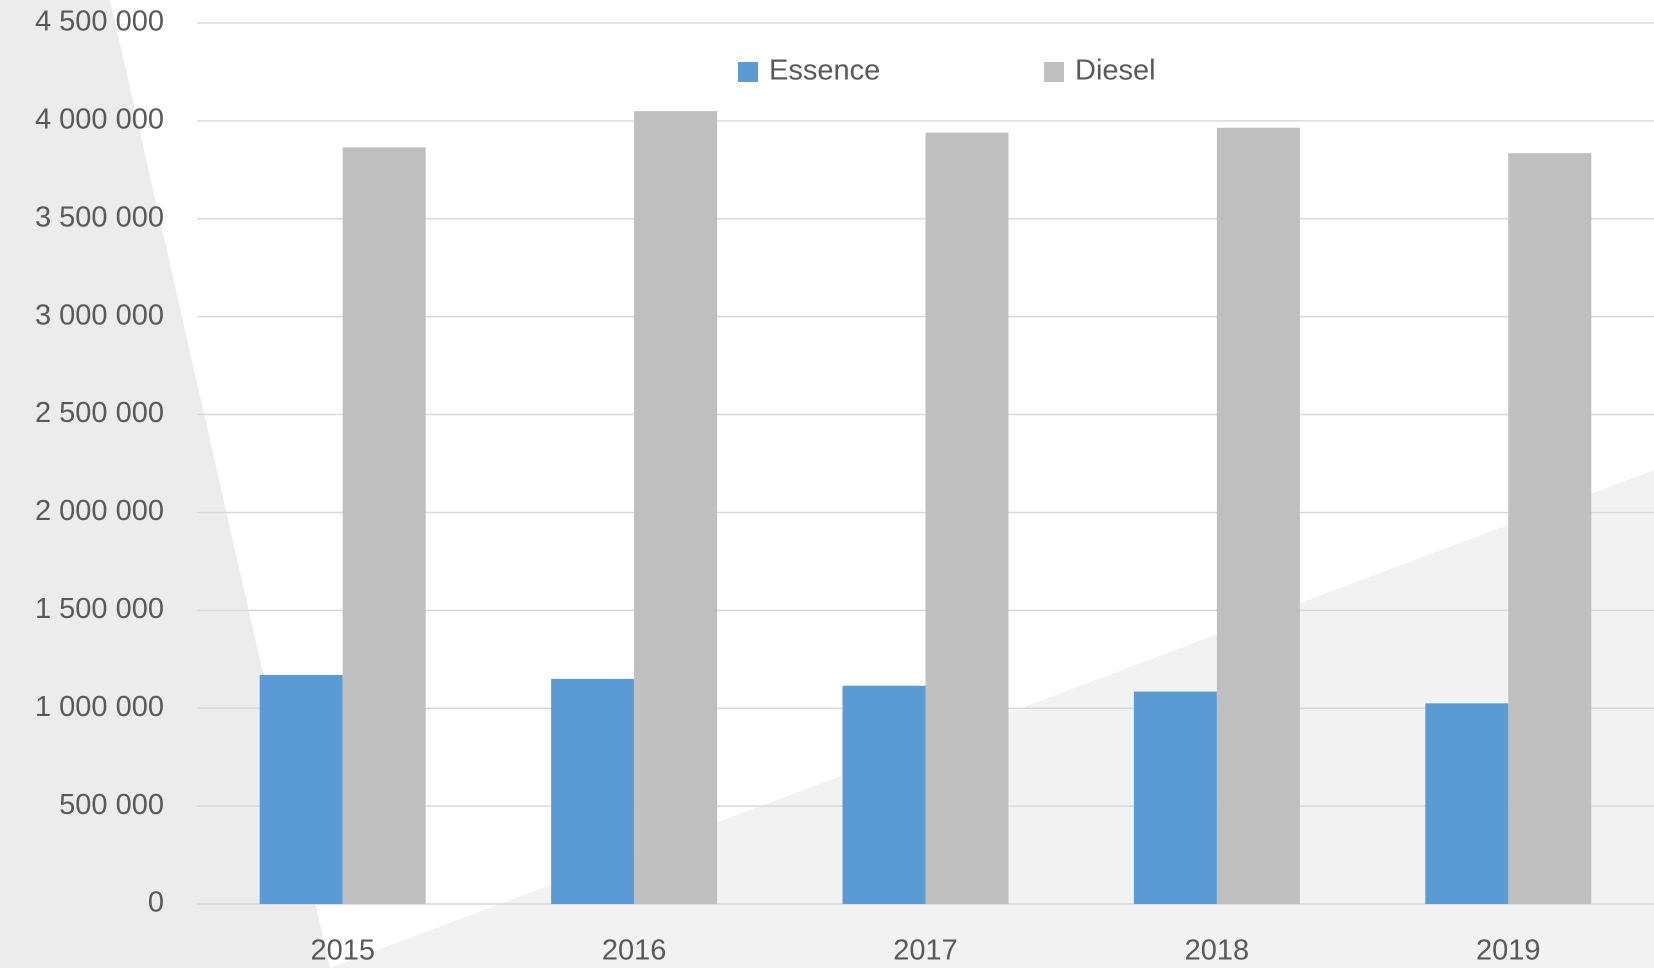 The height and width of the screenshot is (968, 1654). What do you see at coordinates (99, 22) in the screenshot?
I see `y-tick-label: 4 500 000` at bounding box center [99, 22].